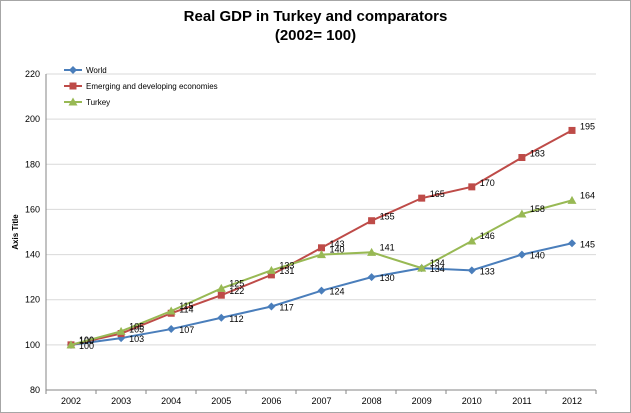  What do you see at coordinates (73, 86) in the screenshot?
I see `legend-marker-emerging-and-developing-economies` at bounding box center [73, 86].